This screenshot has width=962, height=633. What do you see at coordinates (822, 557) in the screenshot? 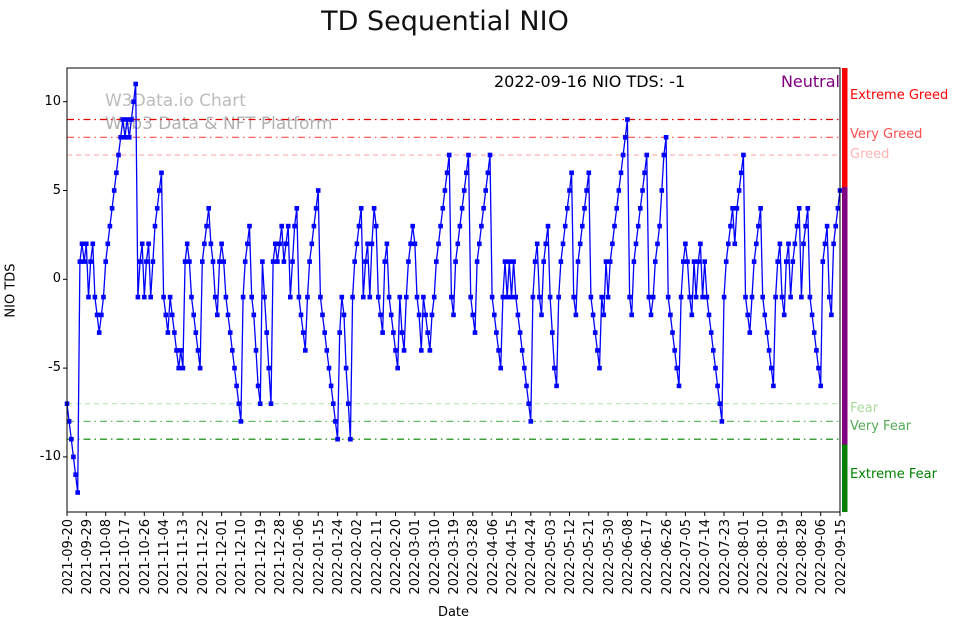
I see `x-tick-label: 2022-09-06` at bounding box center [822, 557].